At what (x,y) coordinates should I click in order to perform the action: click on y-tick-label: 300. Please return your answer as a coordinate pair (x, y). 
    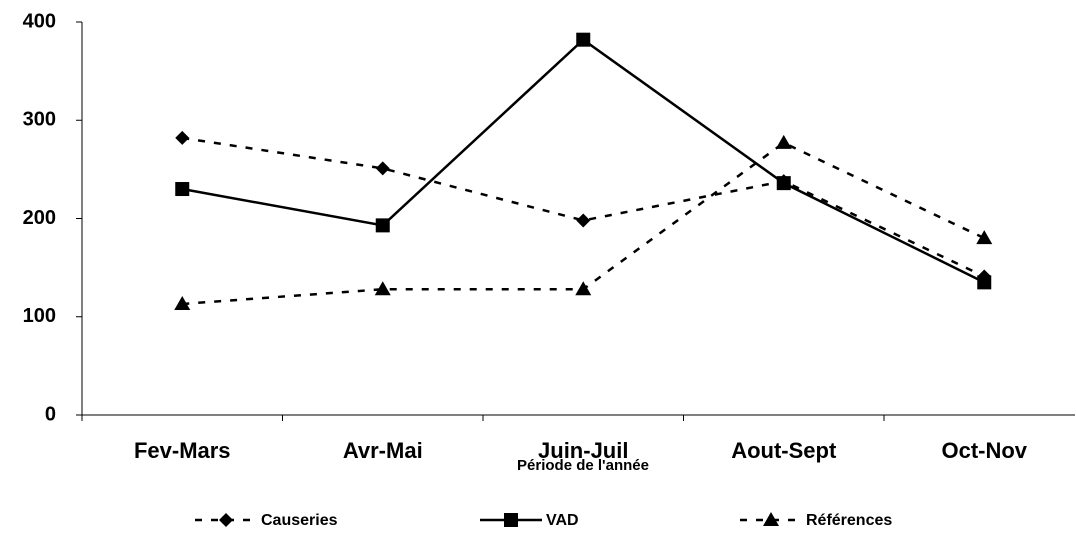
    Looking at the image, I should click on (39, 120).